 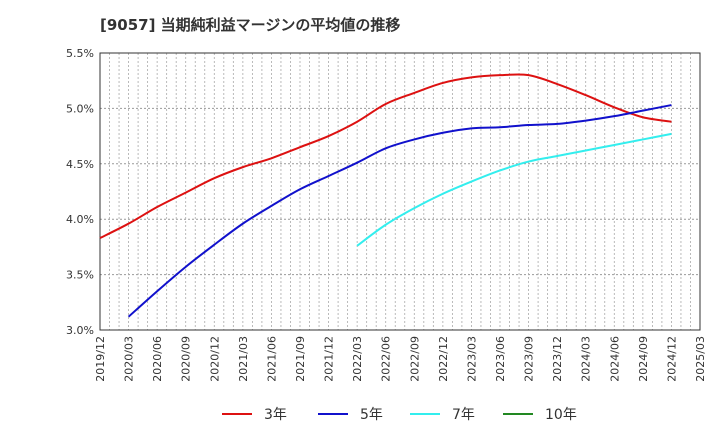 I want to click on x-tick-label: 2022/03, so click(x=357, y=359).